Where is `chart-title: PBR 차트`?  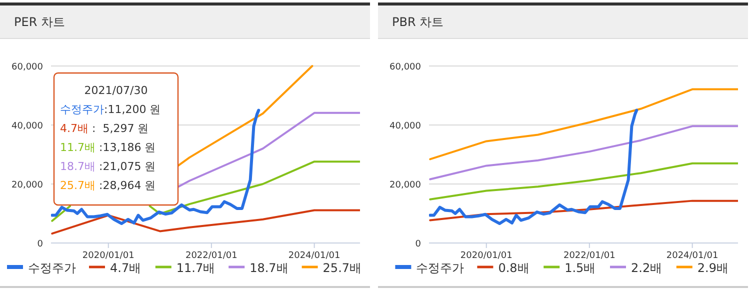 chart-title: PBR 차트 is located at coordinates (418, 22).